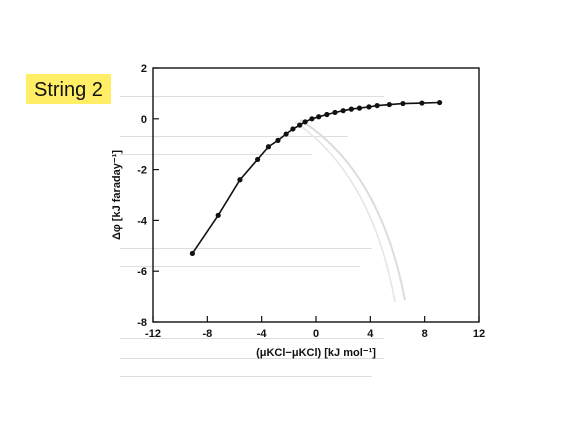 The width and height of the screenshot is (570, 436). What do you see at coordinates (142, 221) in the screenshot?
I see `y-tick-label: -4` at bounding box center [142, 221].